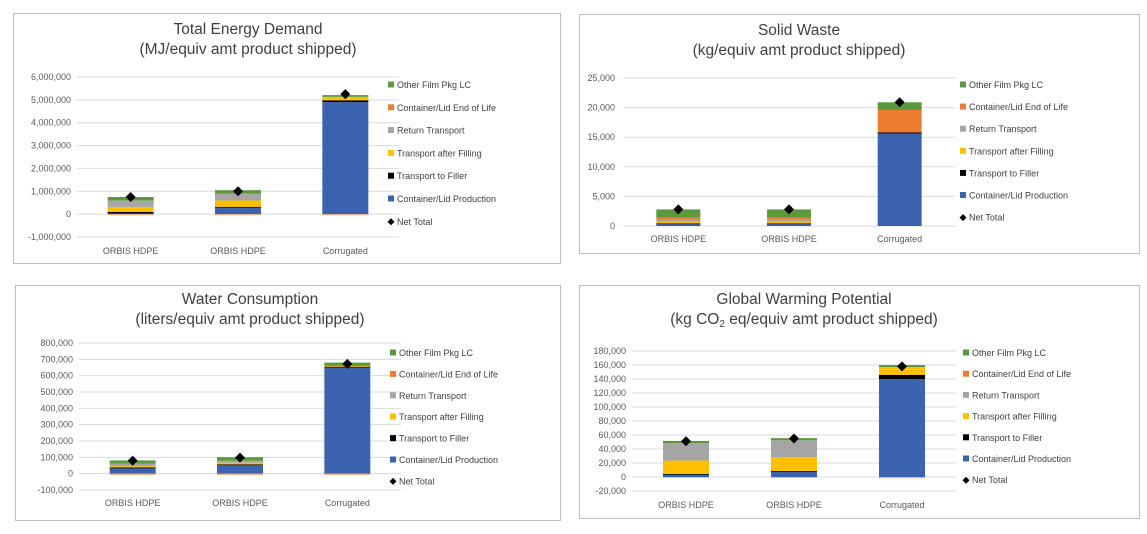 This screenshot has height=534, width=1147. I want to click on legend-item: Return Transport, so click(428, 396).